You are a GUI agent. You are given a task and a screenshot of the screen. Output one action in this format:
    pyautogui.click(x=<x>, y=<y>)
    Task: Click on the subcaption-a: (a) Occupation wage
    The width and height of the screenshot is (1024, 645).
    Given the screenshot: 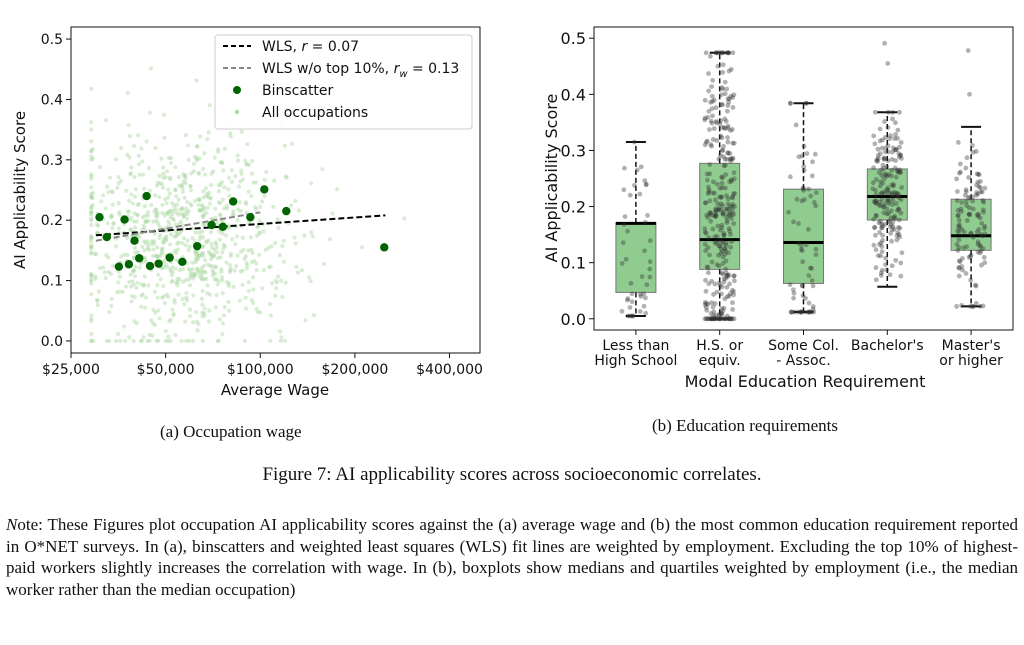 What is the action you would take?
    pyautogui.click(x=231, y=431)
    